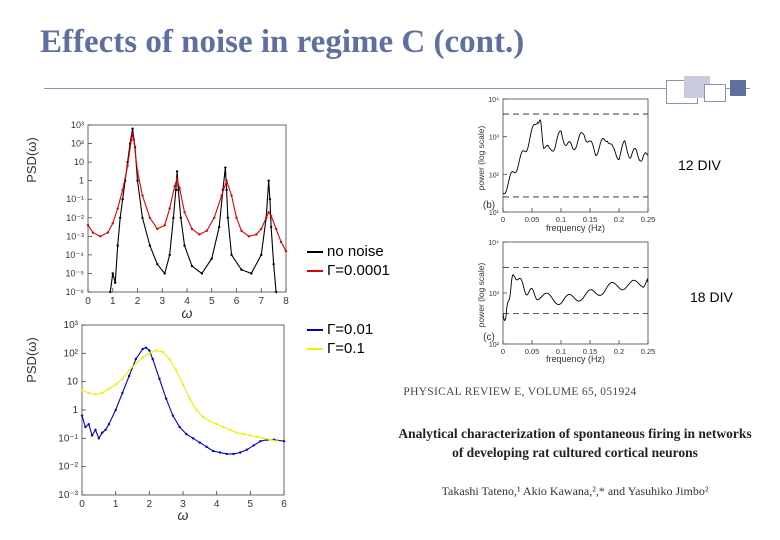 The image size is (780, 540). What do you see at coordinates (648, 219) in the screenshot?
I see `chart-2-xtick-label: 0.25` at bounding box center [648, 219].